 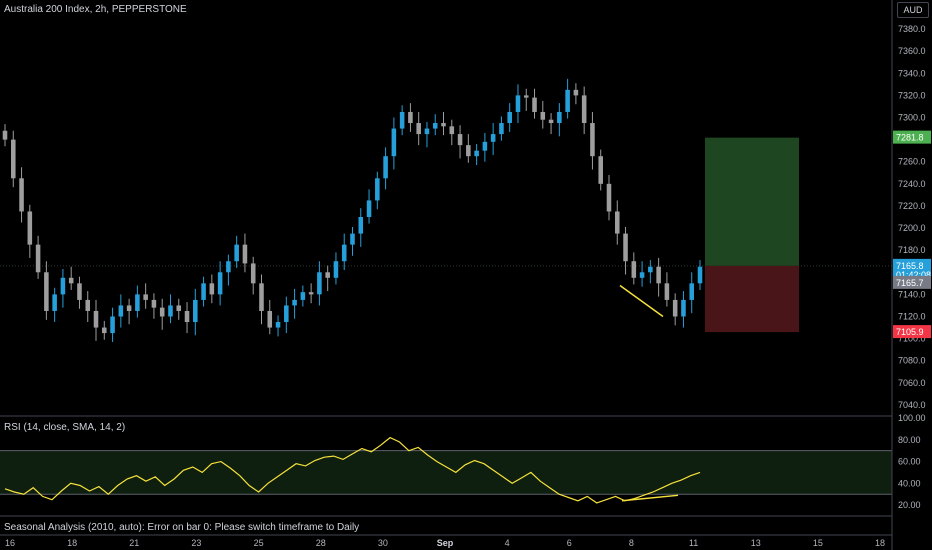 What do you see at coordinates (912, 118) in the screenshot?
I see `price-tick-label: 7300.0` at bounding box center [912, 118].